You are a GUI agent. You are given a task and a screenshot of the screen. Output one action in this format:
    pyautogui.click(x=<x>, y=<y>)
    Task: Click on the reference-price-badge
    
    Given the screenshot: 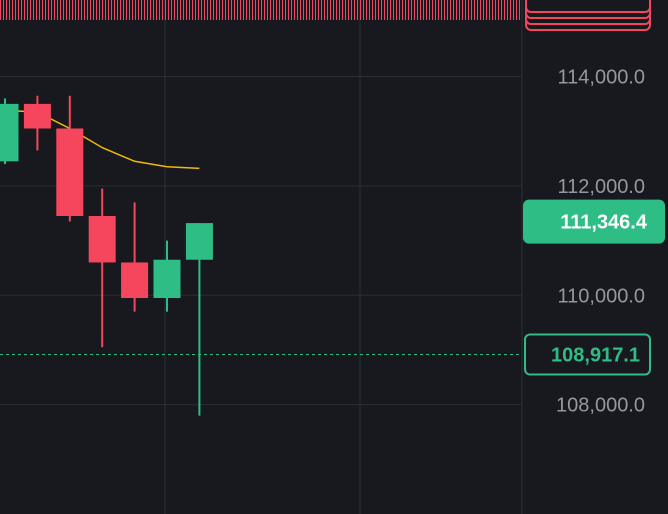 What is the action you would take?
    pyautogui.click(x=587, y=354)
    